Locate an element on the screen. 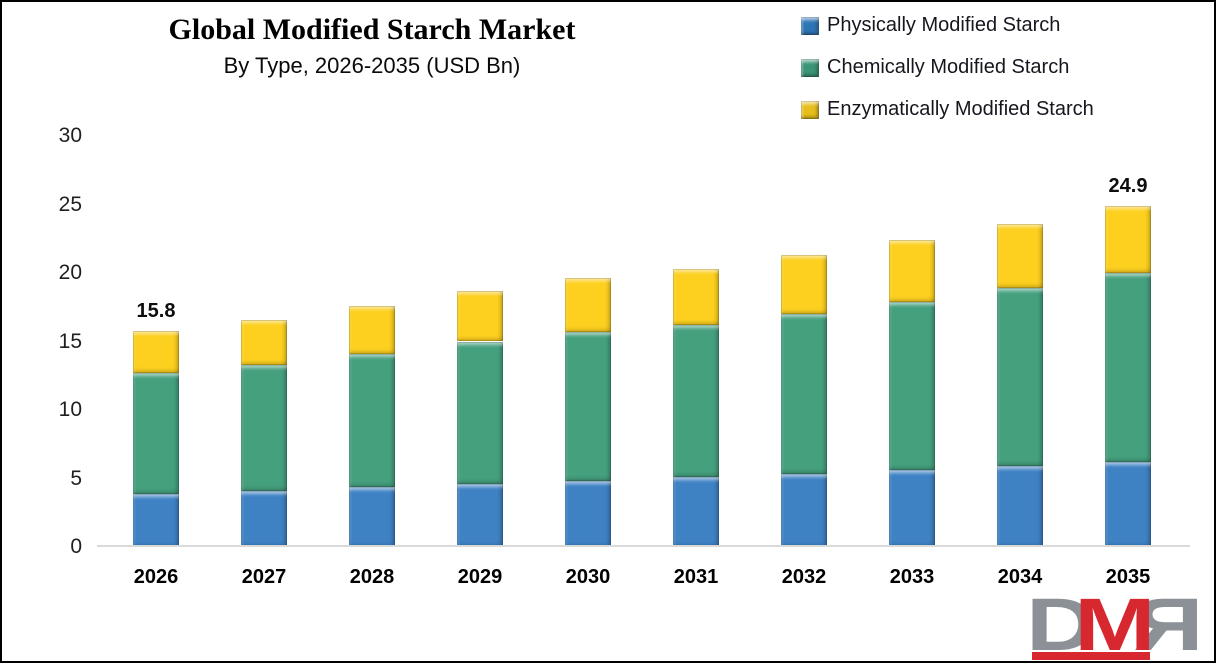 Image resolution: width=1216 pixels, height=663 pixels. bar-value-label-2026: 15.8 is located at coordinates (156, 310).